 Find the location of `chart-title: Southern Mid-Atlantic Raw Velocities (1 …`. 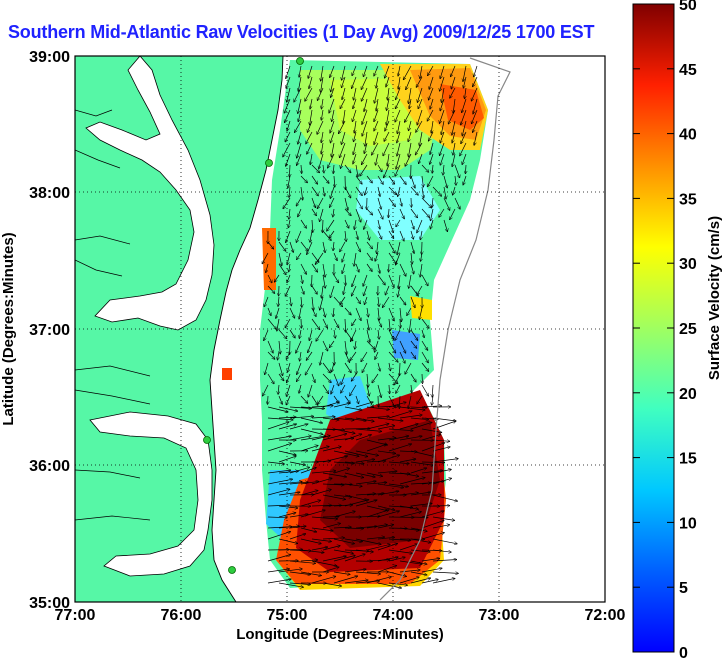

chart-title: Southern Mid-Atlantic Raw Velocities (1 … is located at coordinates (301, 32).